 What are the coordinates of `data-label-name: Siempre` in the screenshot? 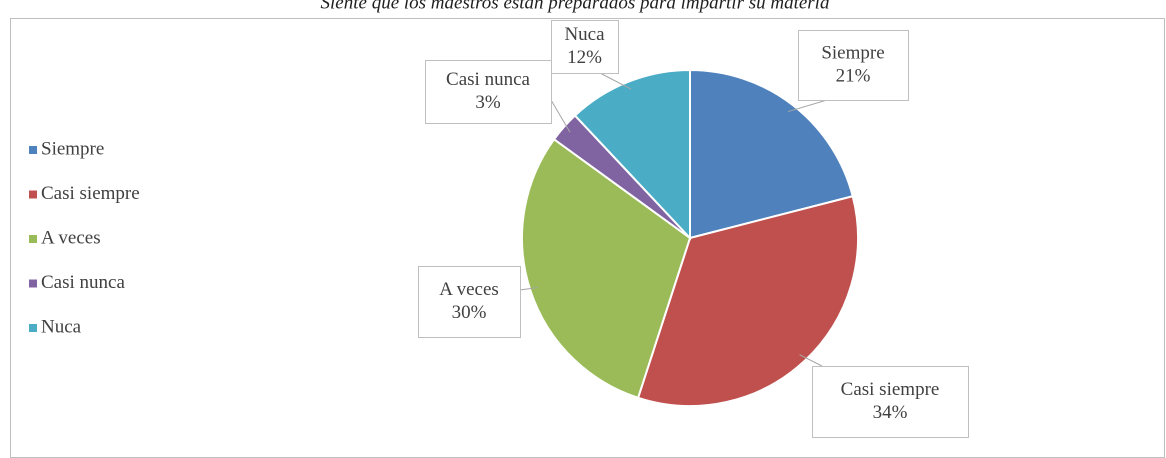 It's located at (852, 52).